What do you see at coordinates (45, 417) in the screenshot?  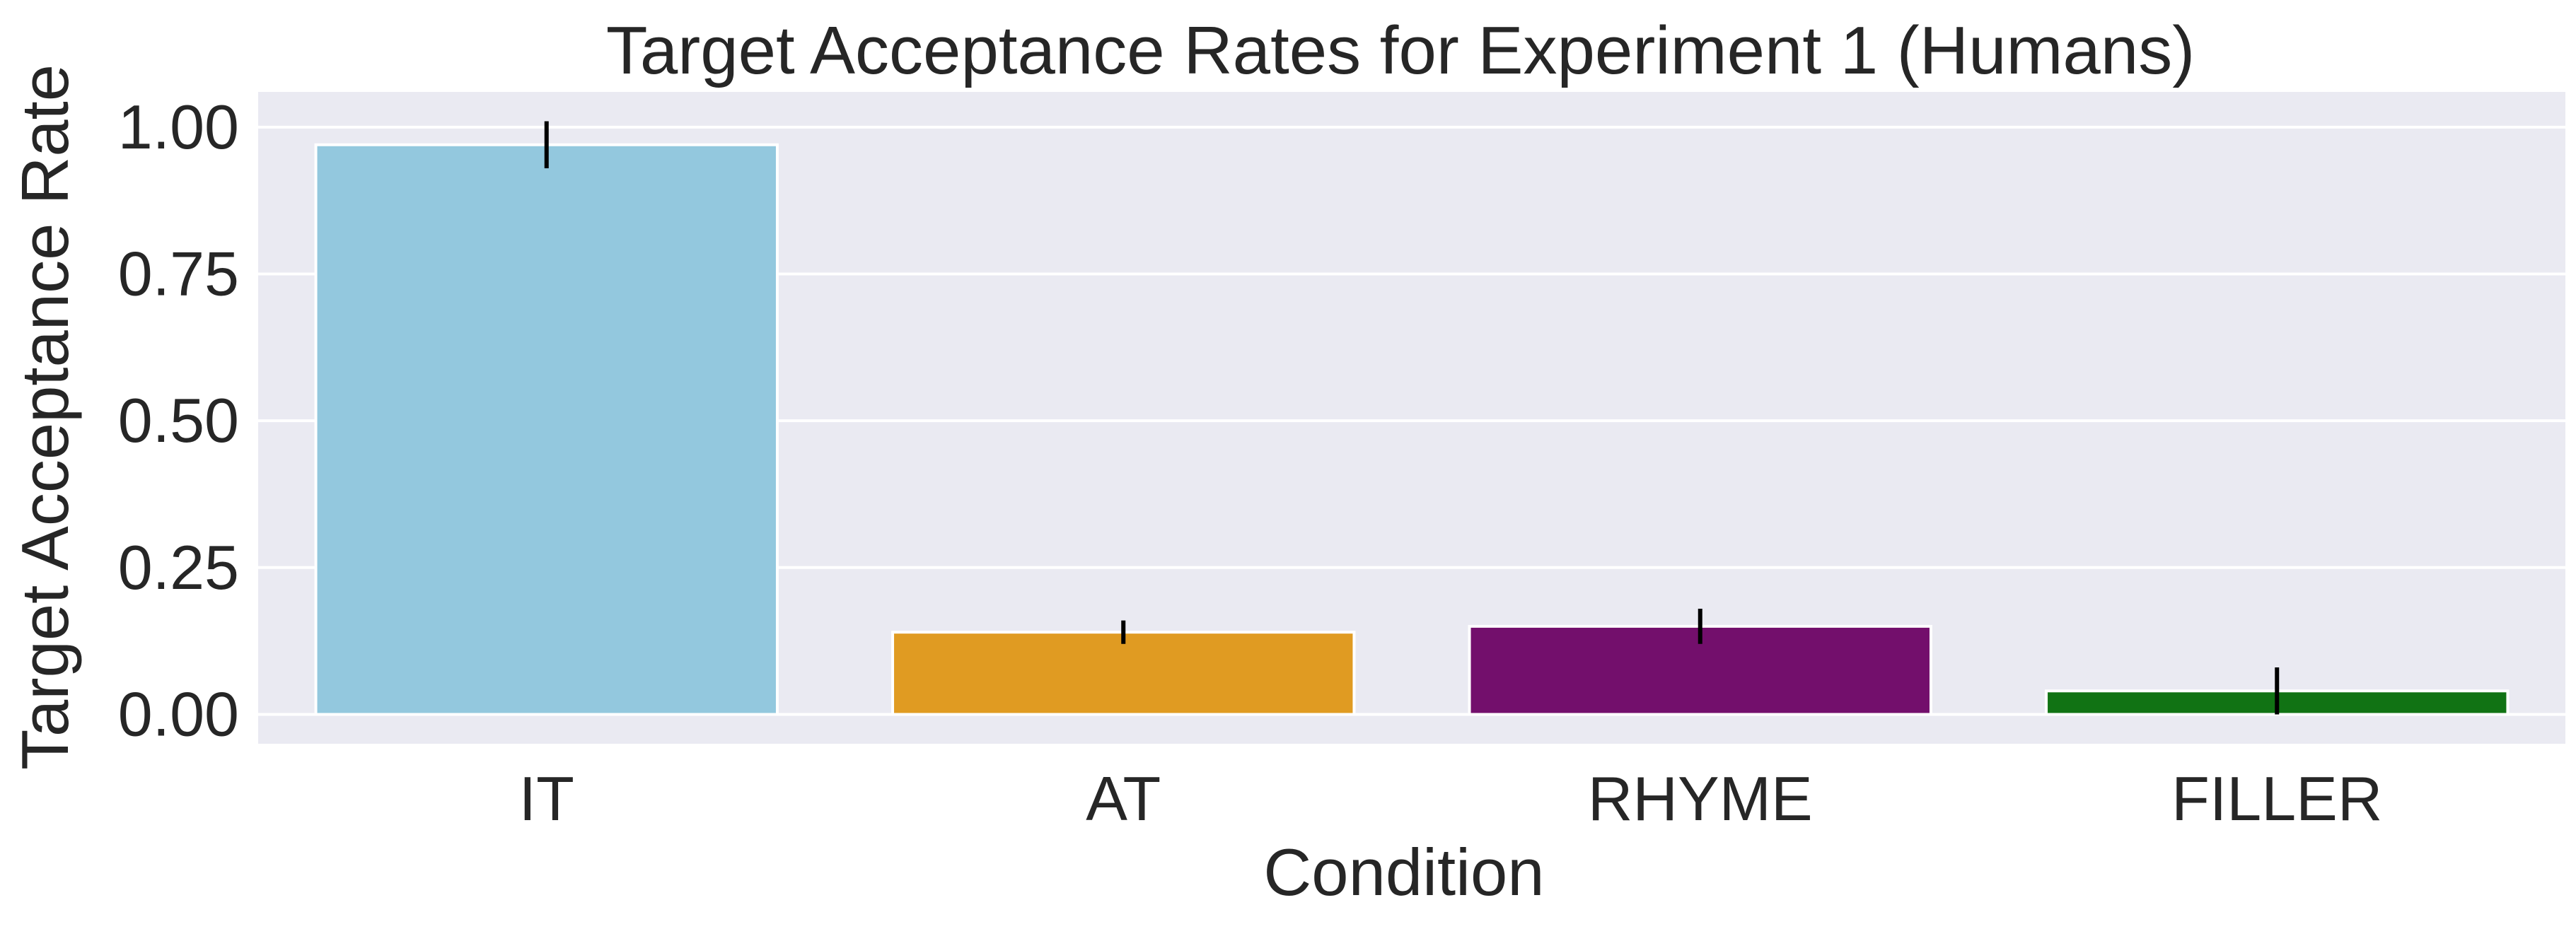 I see `y-axis-label: Target Acceptance Rate` at bounding box center [45, 417].